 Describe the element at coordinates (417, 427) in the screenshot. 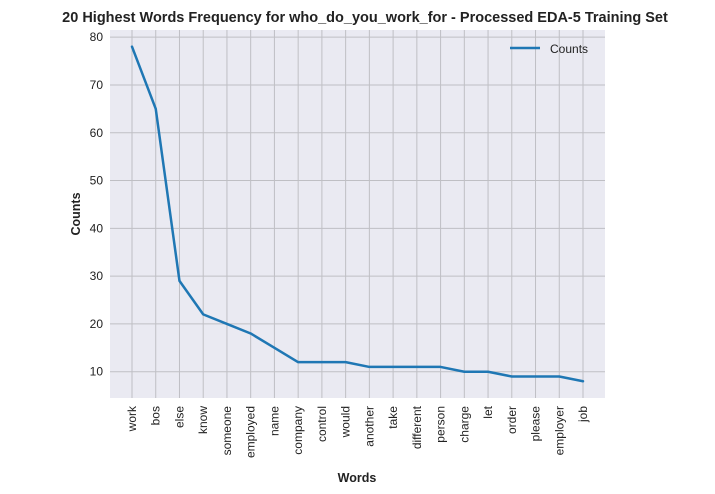

I see `x-tick-label: different` at that location.